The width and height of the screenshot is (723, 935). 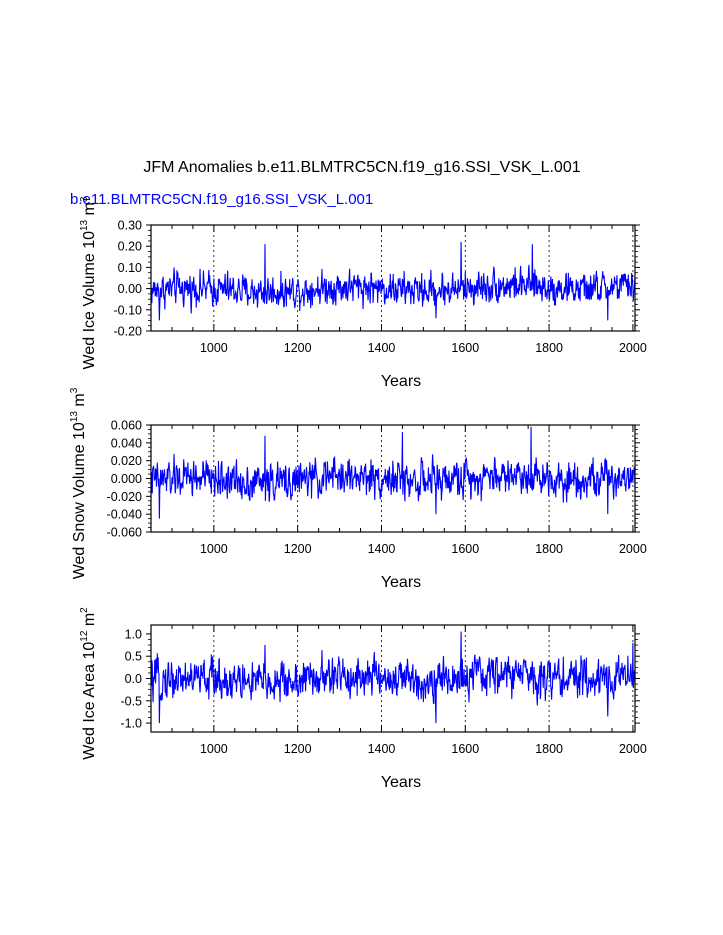 I want to click on y-tick-label: 0.10, so click(x=130, y=268).